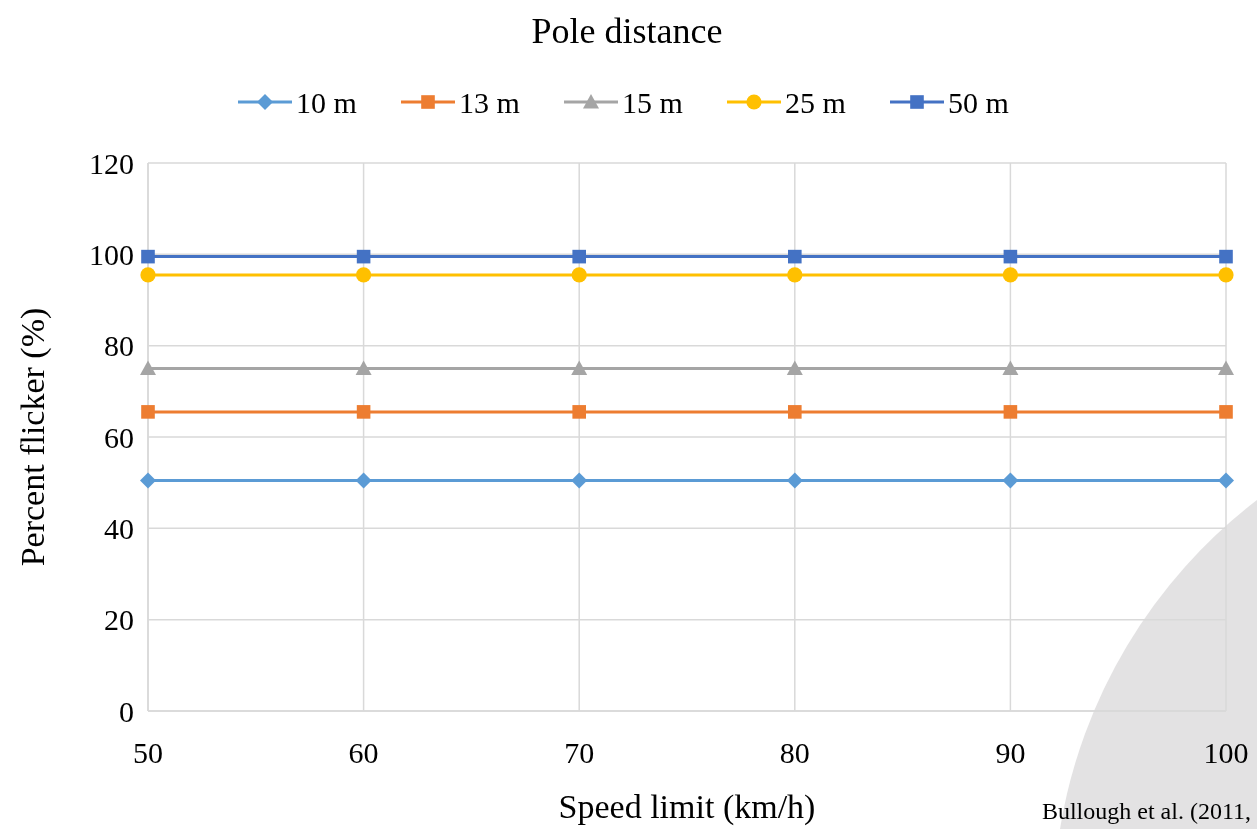 This screenshot has width=1257, height=829. Describe the element at coordinates (489, 102) in the screenshot. I see `legend-label: 13 m` at that location.